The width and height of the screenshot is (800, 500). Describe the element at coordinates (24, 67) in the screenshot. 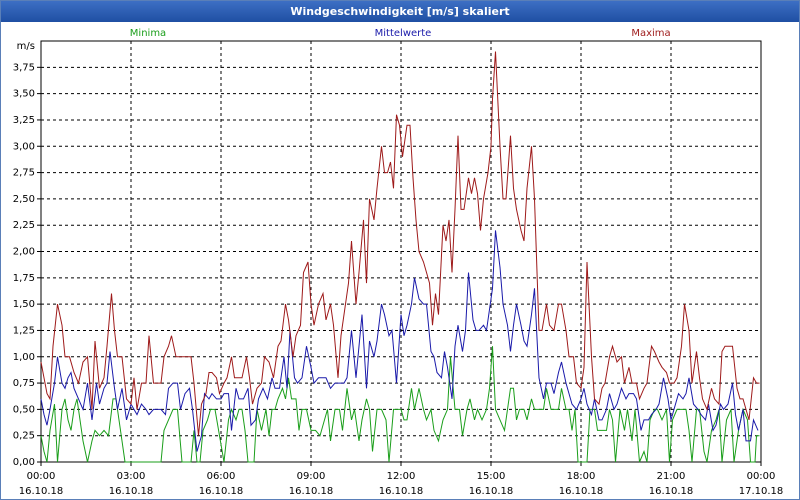

I see `y-tick-label: 3,75` at that location.